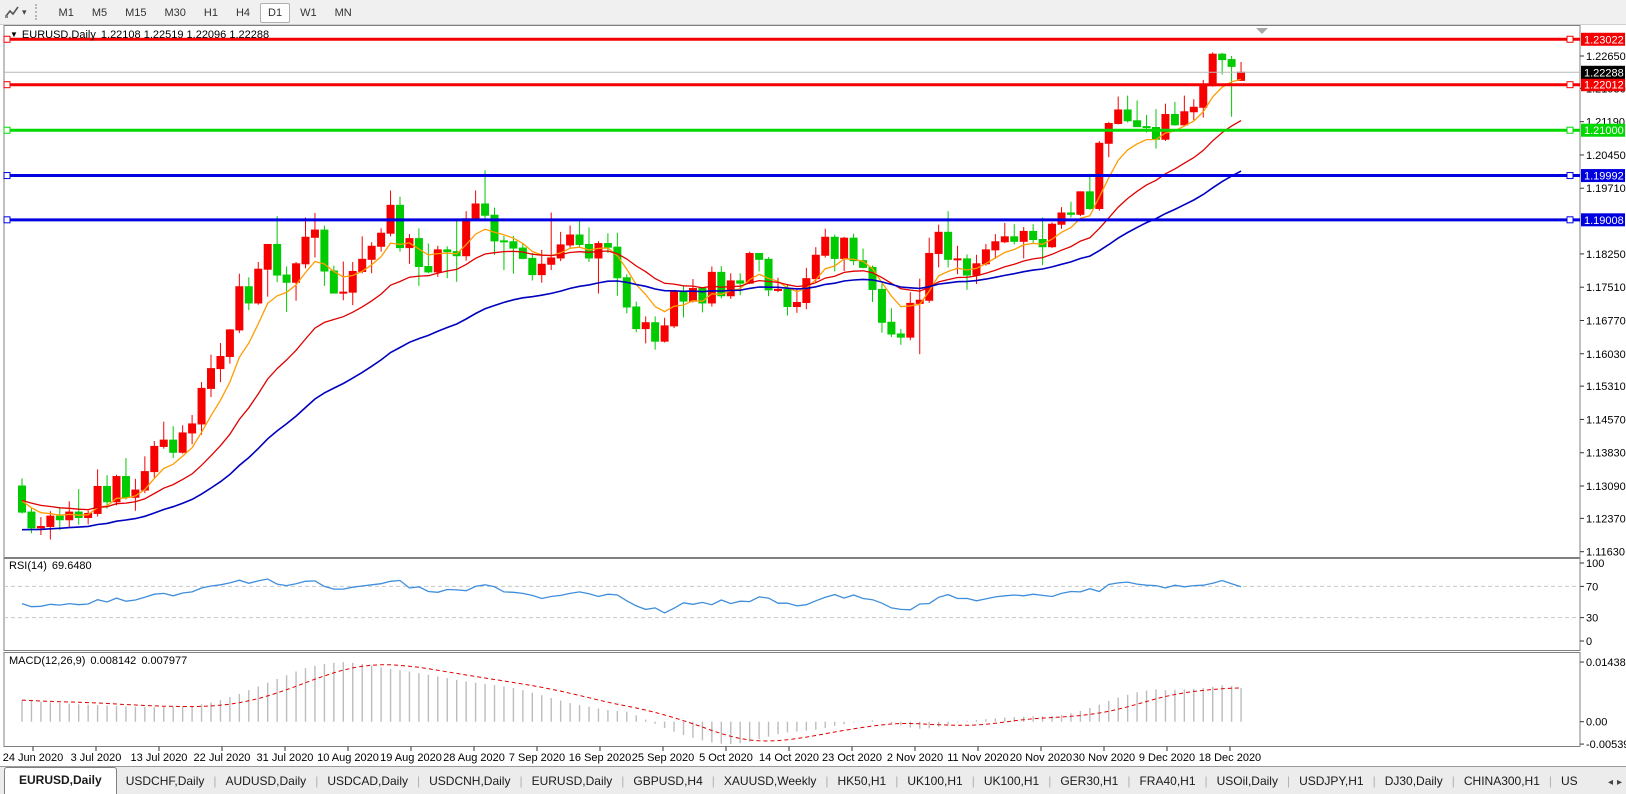  I want to click on timeframe-button-h4: H4, so click(243, 13).